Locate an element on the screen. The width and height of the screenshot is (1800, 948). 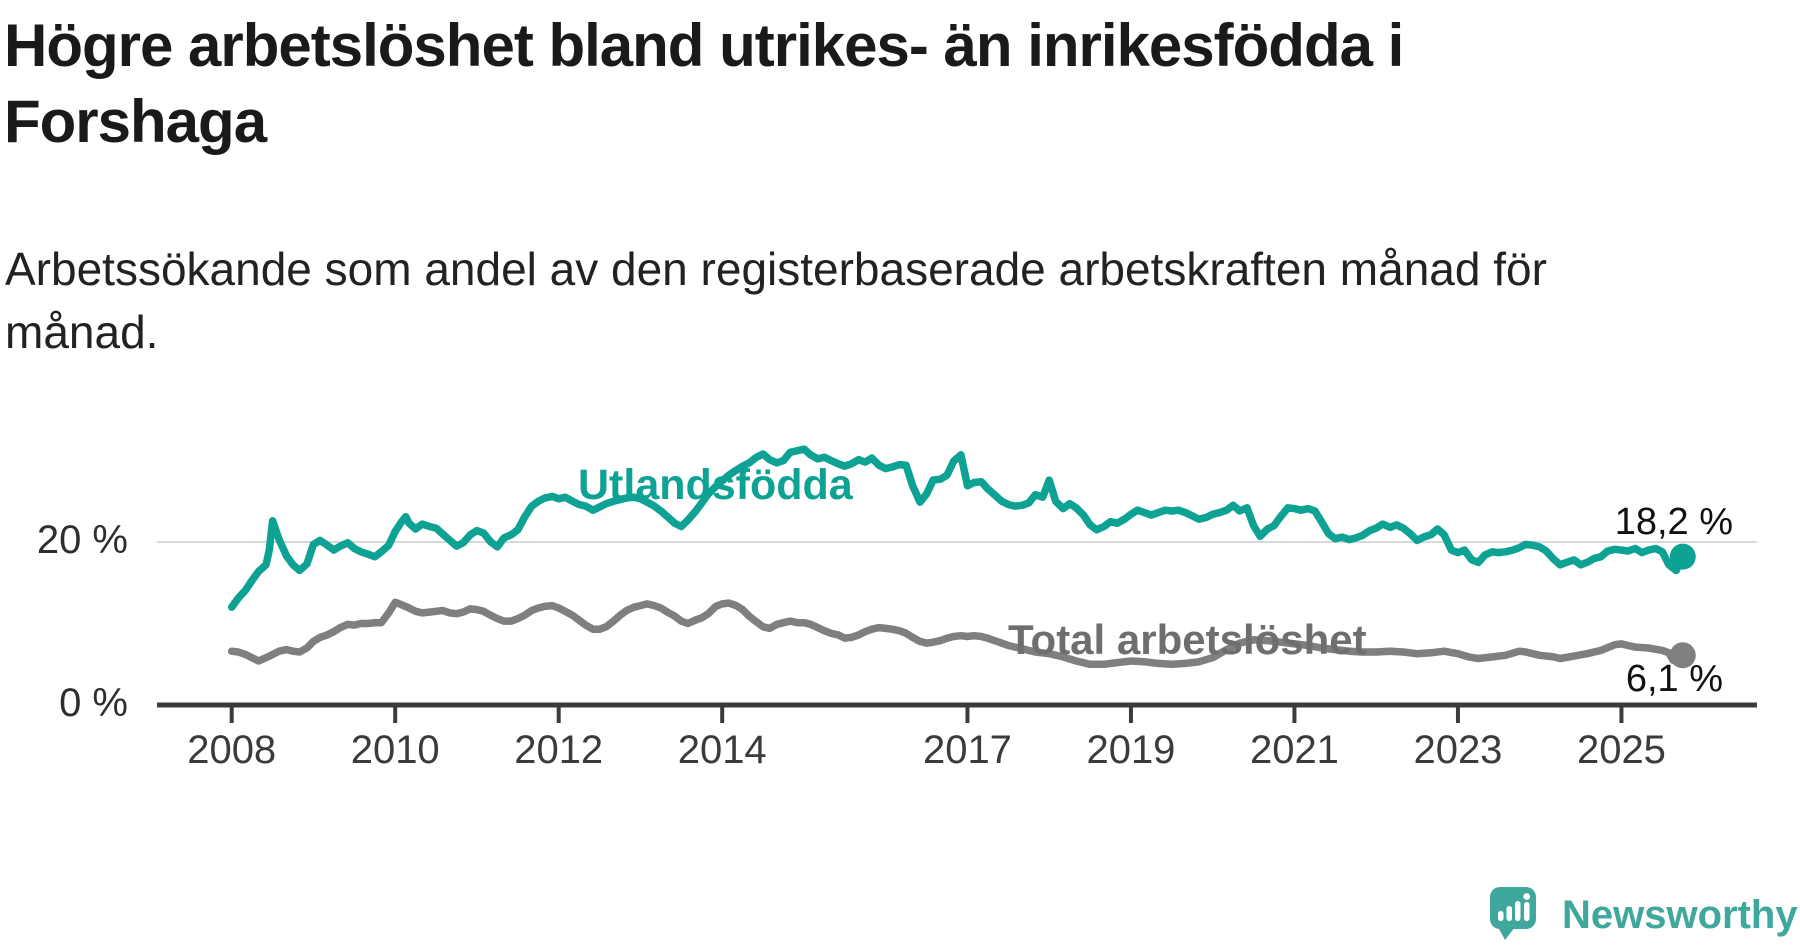
brand-name: Newsworthy is located at coordinates (1680, 915).